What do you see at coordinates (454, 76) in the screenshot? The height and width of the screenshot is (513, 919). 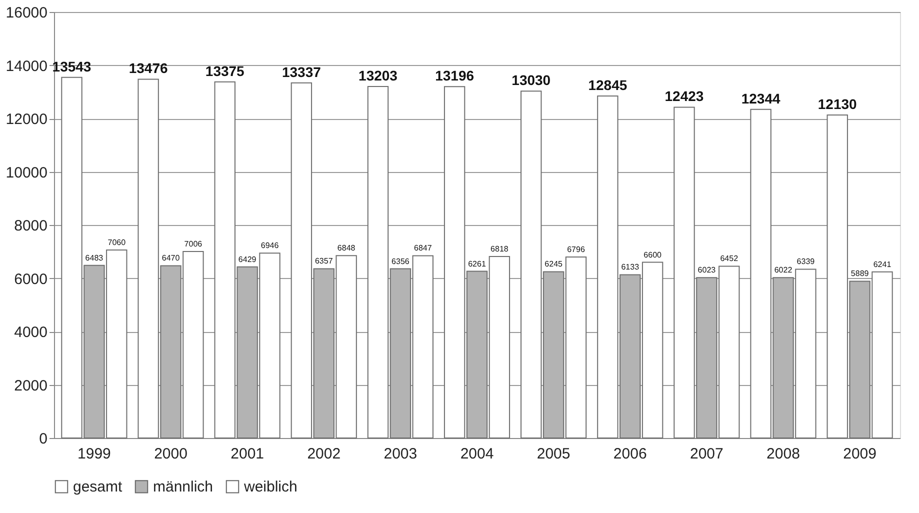 I see `data-label: 13196` at bounding box center [454, 76].